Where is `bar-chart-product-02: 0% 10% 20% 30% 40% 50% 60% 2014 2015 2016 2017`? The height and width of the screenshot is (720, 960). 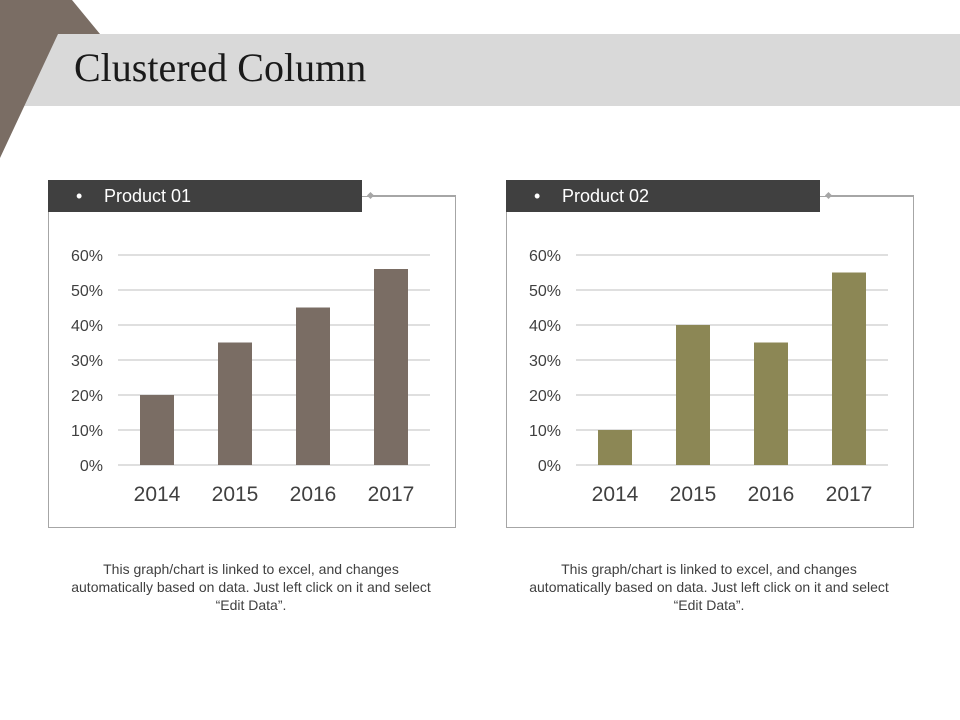 bar-chart-product-02: 0% 10% 20% 30% 40% 50% 60% 2014 2015 2016 2017 is located at coordinates (708, 377).